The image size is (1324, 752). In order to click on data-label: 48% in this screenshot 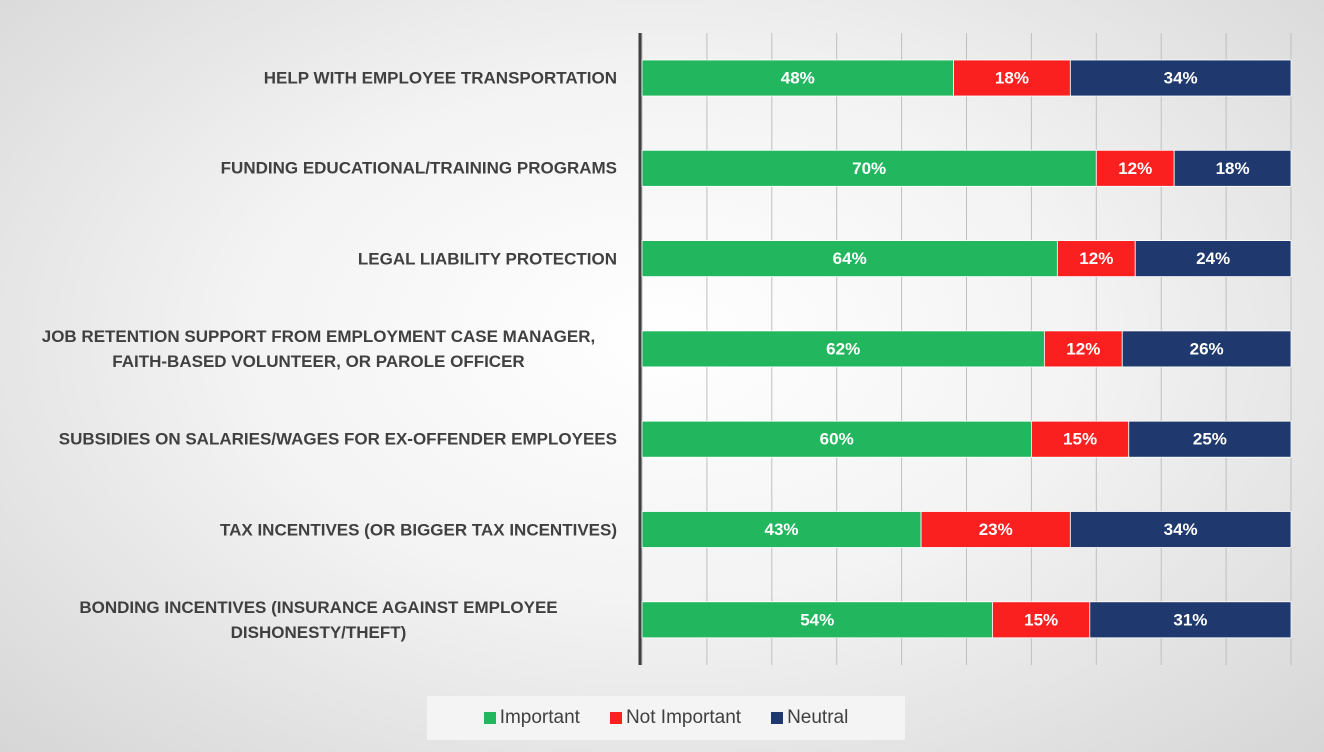, I will do `click(798, 77)`.